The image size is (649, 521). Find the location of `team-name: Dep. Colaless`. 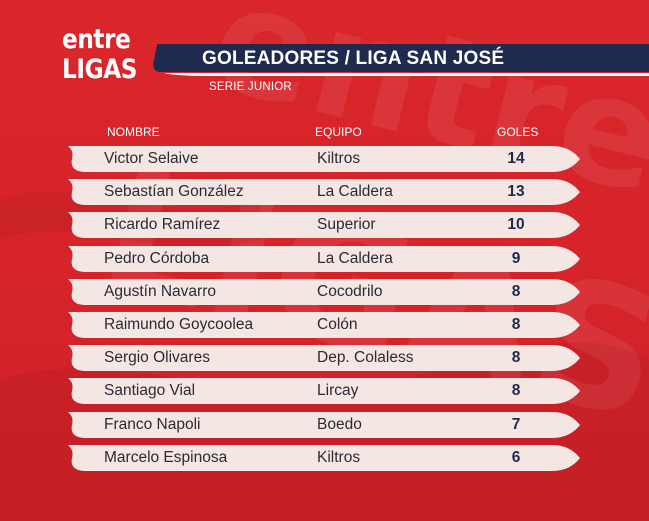

team-name: Dep. Colaless is located at coordinates (365, 357).